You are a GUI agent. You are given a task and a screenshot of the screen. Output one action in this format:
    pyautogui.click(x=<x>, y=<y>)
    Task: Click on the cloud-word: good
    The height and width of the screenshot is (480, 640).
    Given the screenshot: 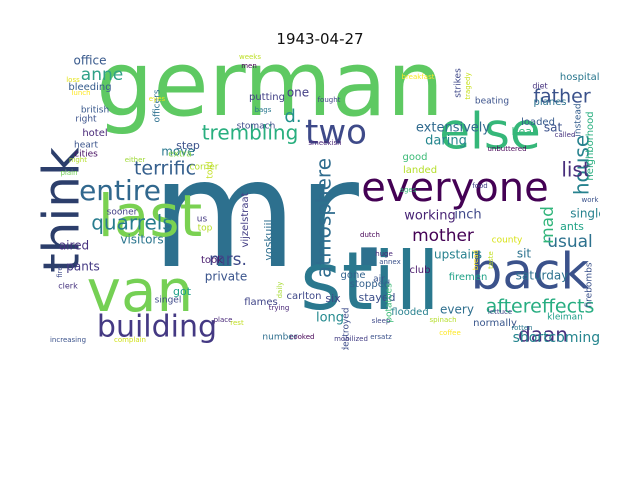 What is the action you would take?
    pyautogui.click(x=415, y=157)
    